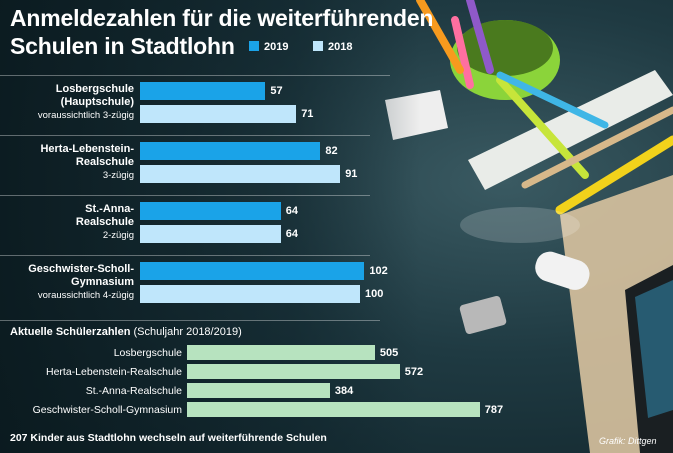 Image resolution: width=673 pixels, height=453 pixels. Describe the element at coordinates (374, 294) in the screenshot. I see `value-label-2018: 100` at that location.